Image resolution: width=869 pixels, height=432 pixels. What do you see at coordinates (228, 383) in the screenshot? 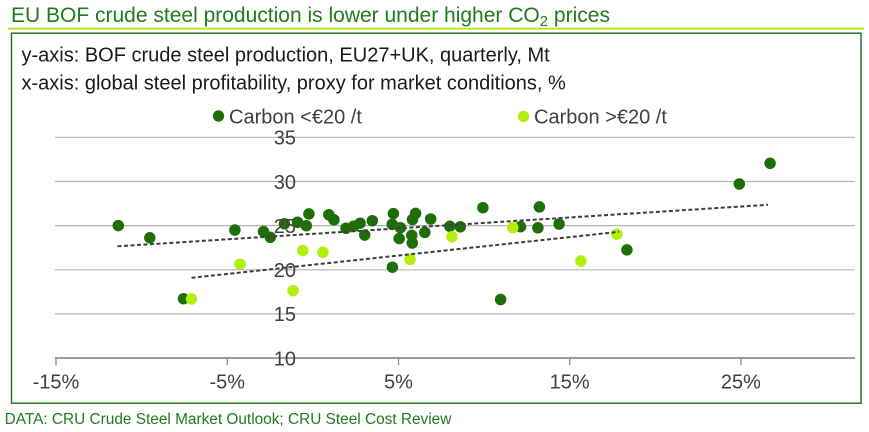
I see `svg-text: -5%` at bounding box center [228, 383].